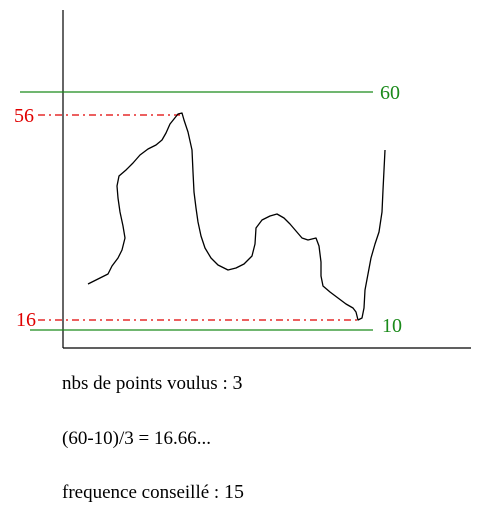  What do you see at coordinates (26, 320) in the screenshot?
I see `curve-min-label: 16` at bounding box center [26, 320].